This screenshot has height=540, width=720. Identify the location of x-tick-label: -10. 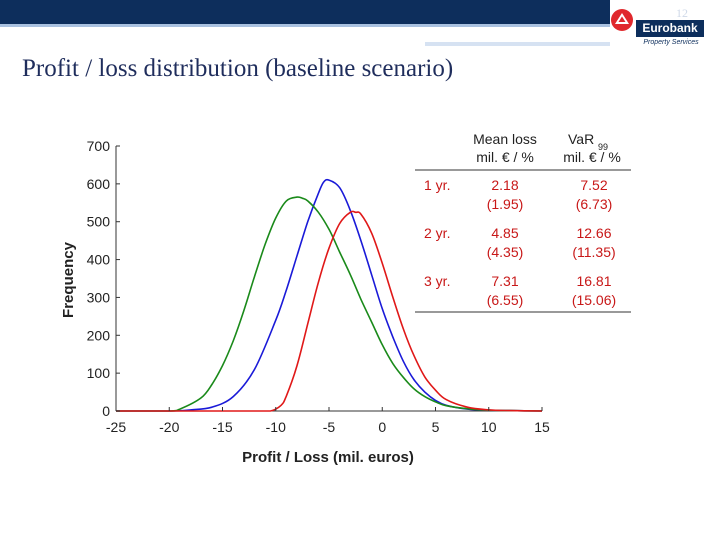
(276, 427).